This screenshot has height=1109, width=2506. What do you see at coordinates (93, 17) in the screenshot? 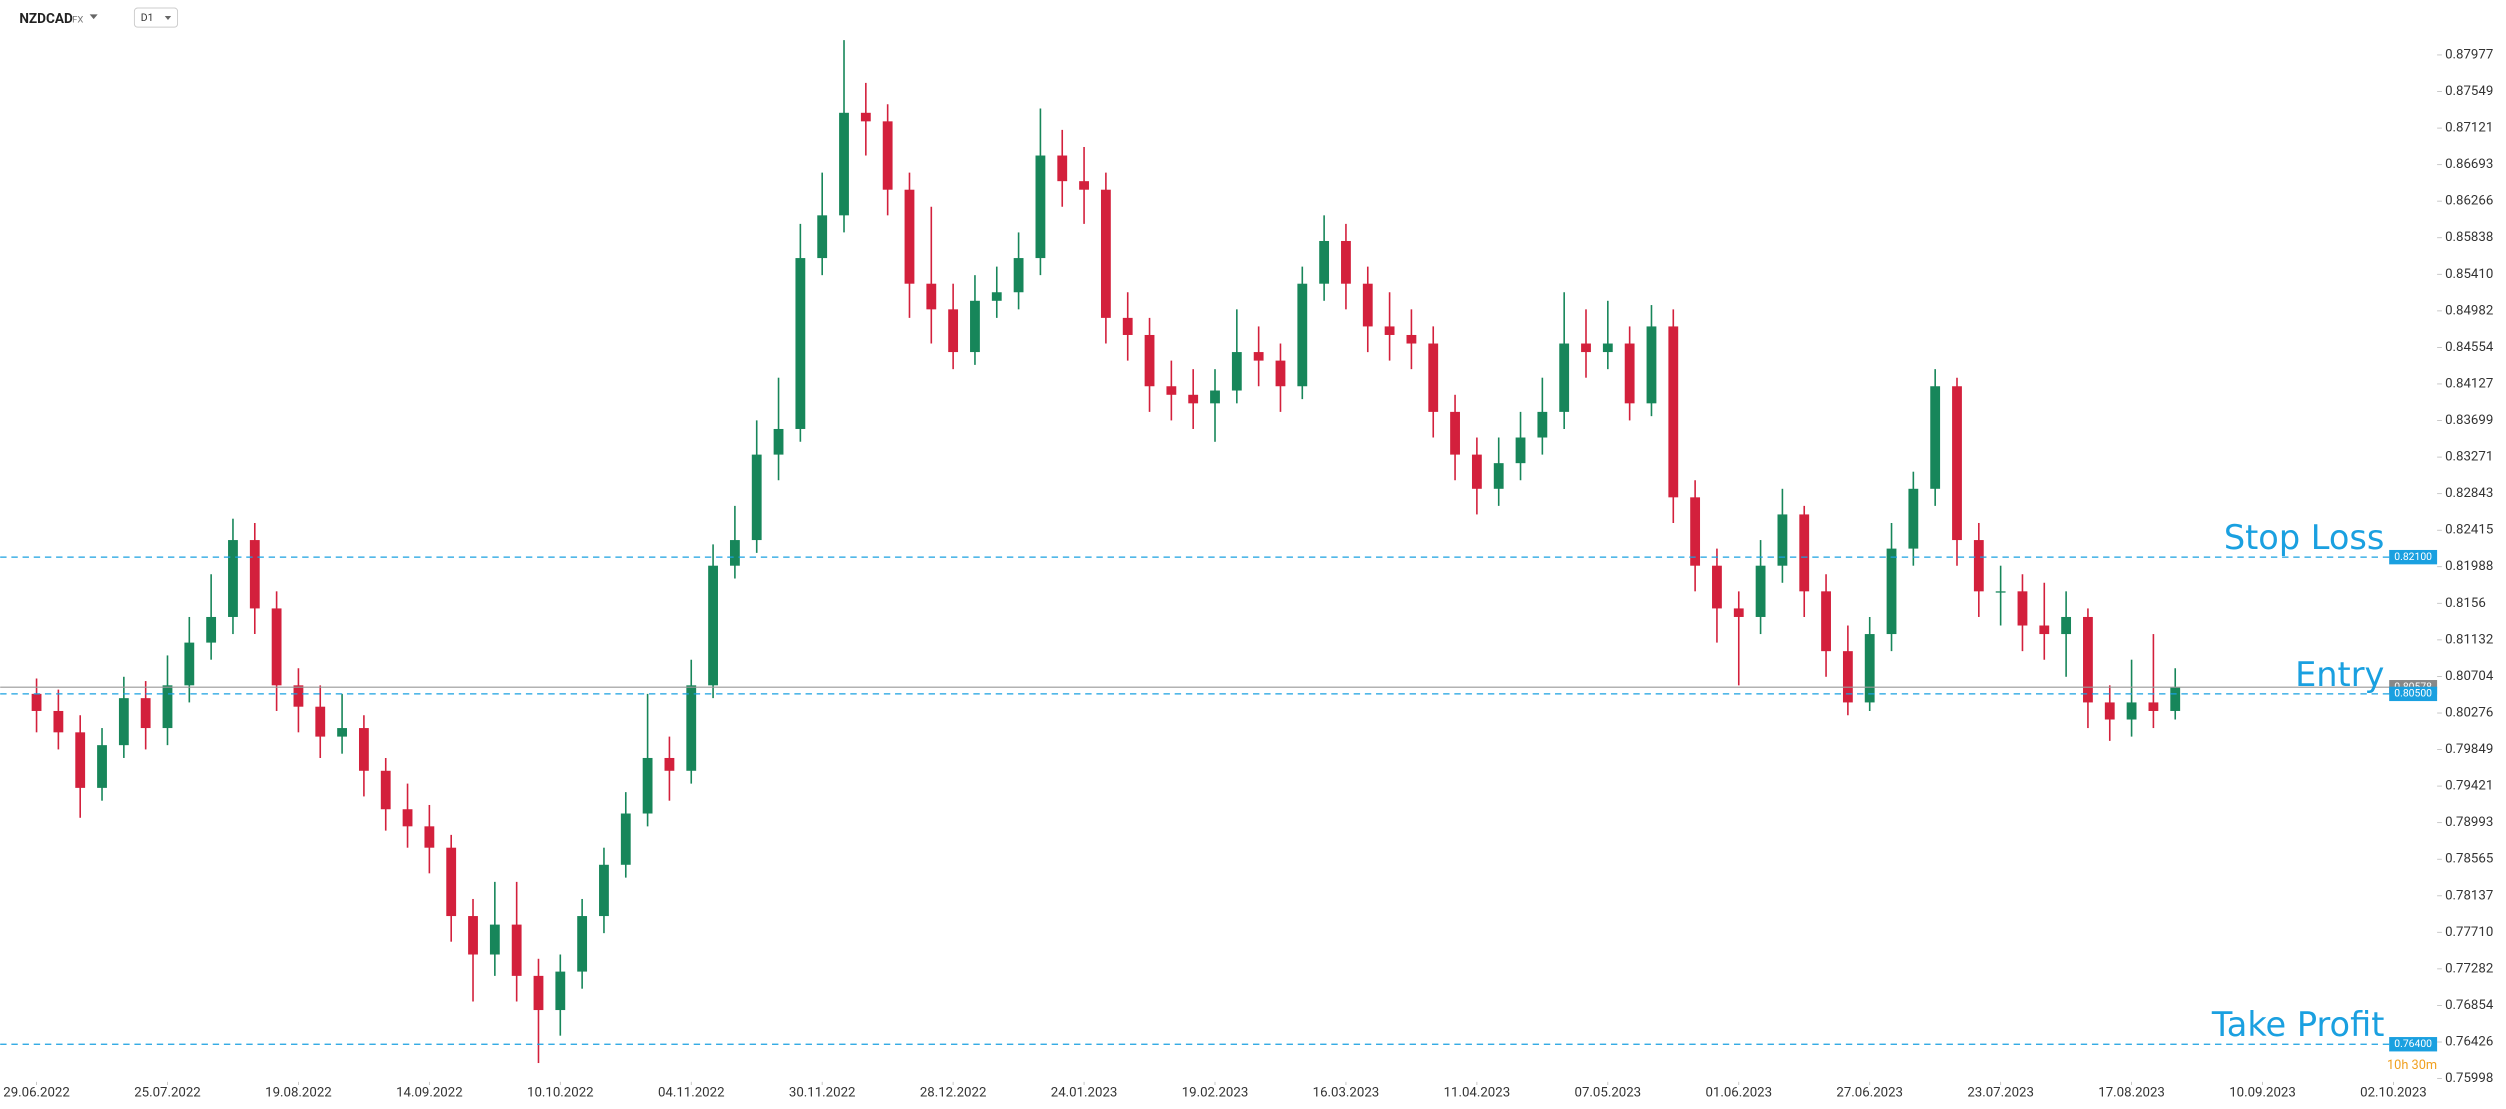
I see `symbol-dropdown-arrow` at bounding box center [93, 17].